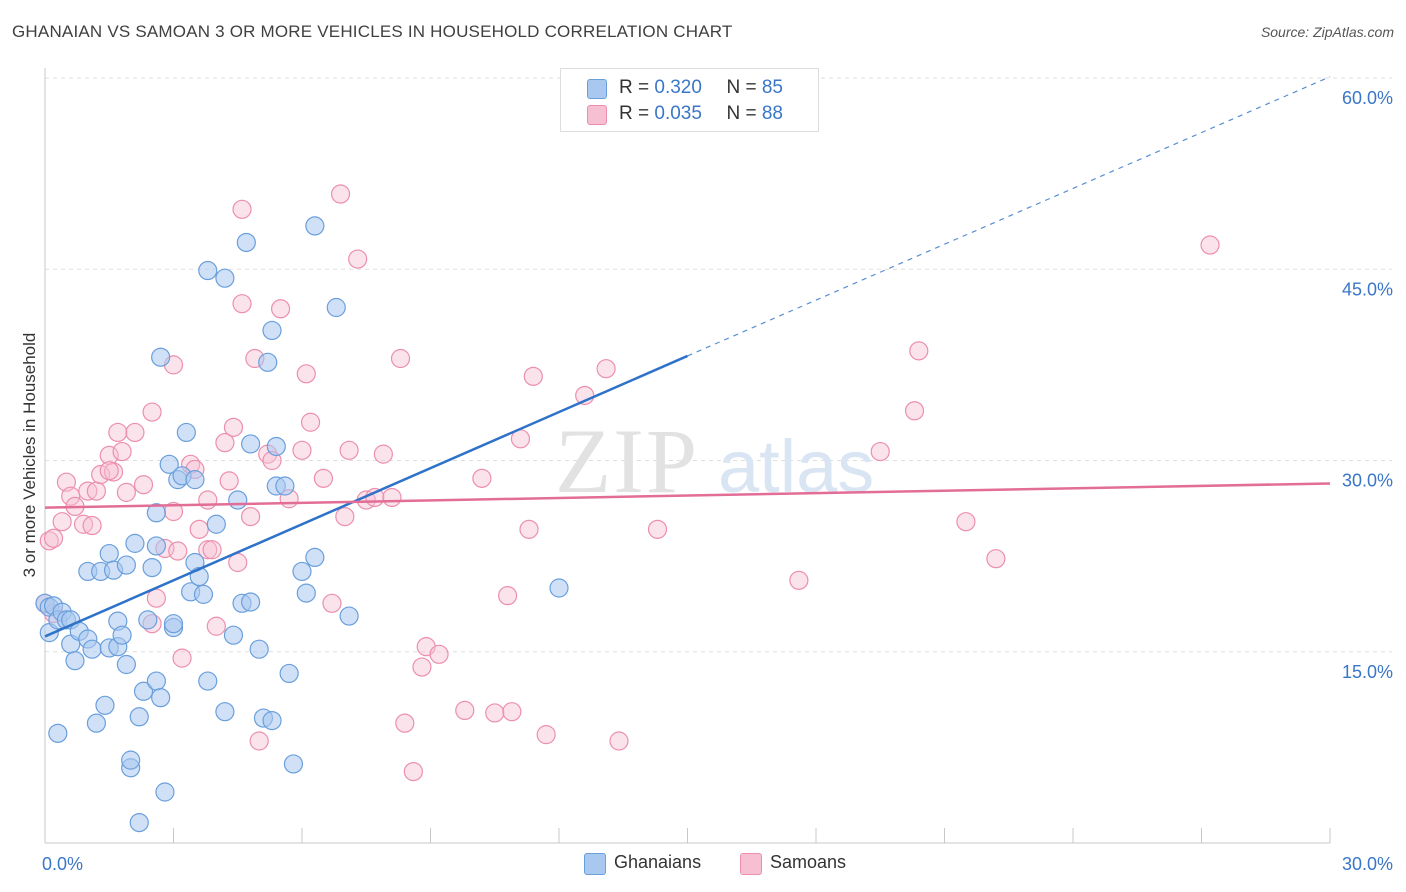 Image resolution: width=1406 pixels, height=892 pixels. I want to click on chart-source: Source: ZipAtlas.com, so click(1327, 32).